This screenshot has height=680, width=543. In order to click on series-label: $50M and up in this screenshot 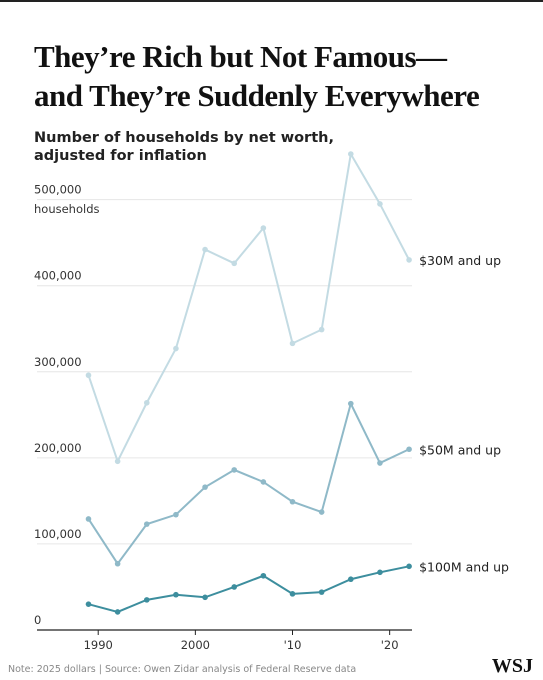, I will do `click(460, 449)`.